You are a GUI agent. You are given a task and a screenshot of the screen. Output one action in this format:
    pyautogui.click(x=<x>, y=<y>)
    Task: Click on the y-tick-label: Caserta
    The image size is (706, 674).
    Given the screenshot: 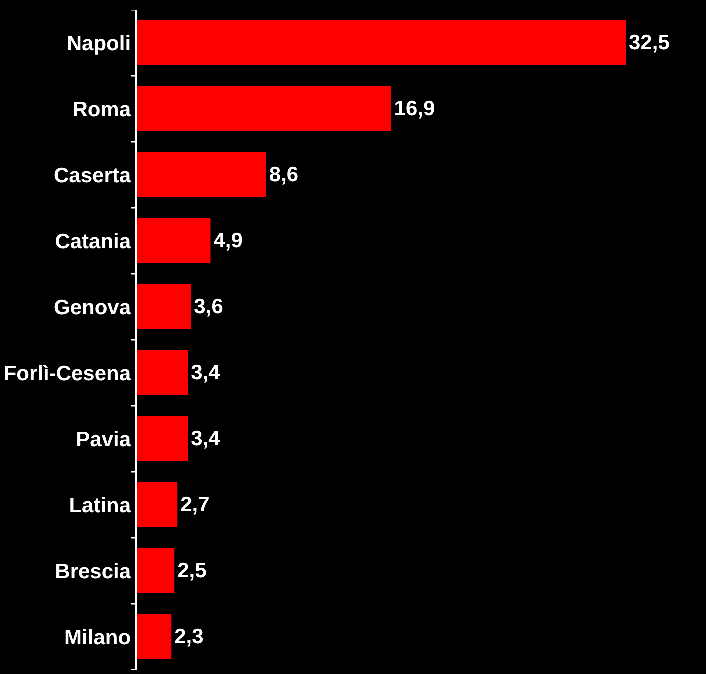 What is the action you would take?
    pyautogui.click(x=93, y=176)
    